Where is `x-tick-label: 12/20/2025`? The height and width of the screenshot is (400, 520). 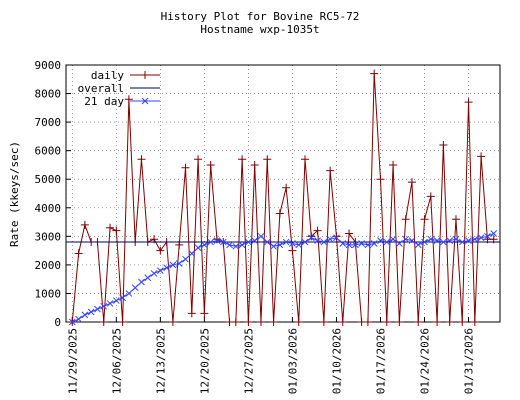
x-tick-label: 12/20/2025 is located at coordinates (204, 361).